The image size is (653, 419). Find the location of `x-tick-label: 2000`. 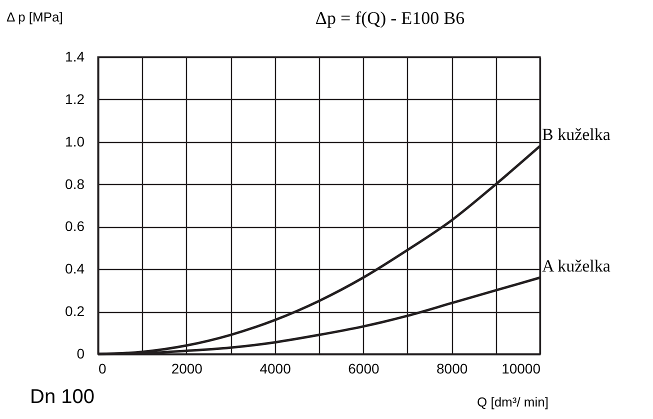

x-tick-label: 2000 is located at coordinates (187, 368).